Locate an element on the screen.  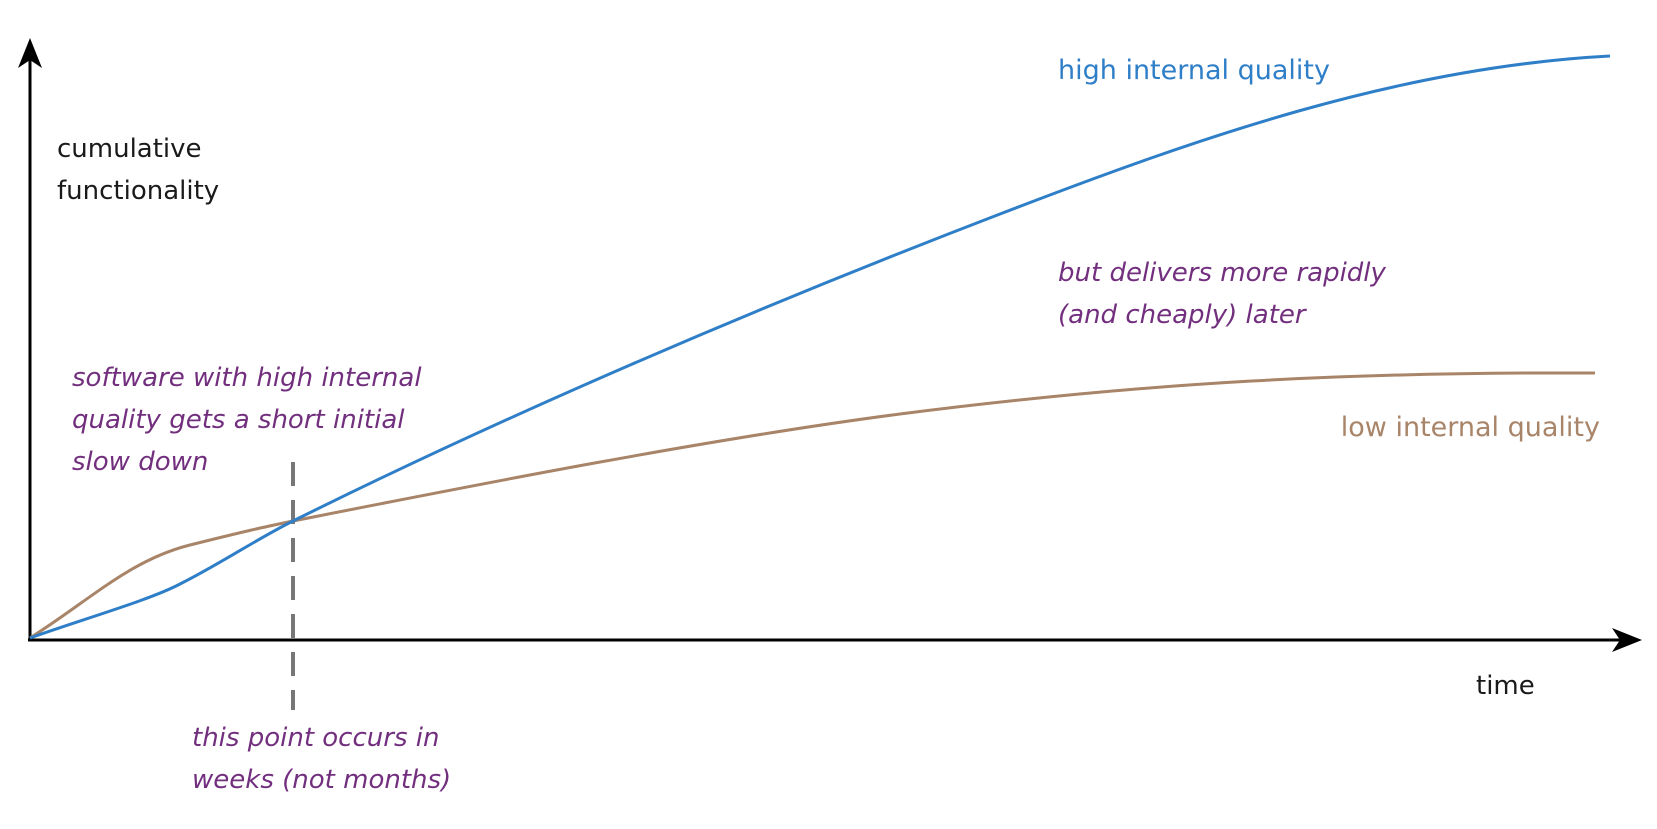
series-label-high-quality: high internal quality is located at coordinates (1194, 70).